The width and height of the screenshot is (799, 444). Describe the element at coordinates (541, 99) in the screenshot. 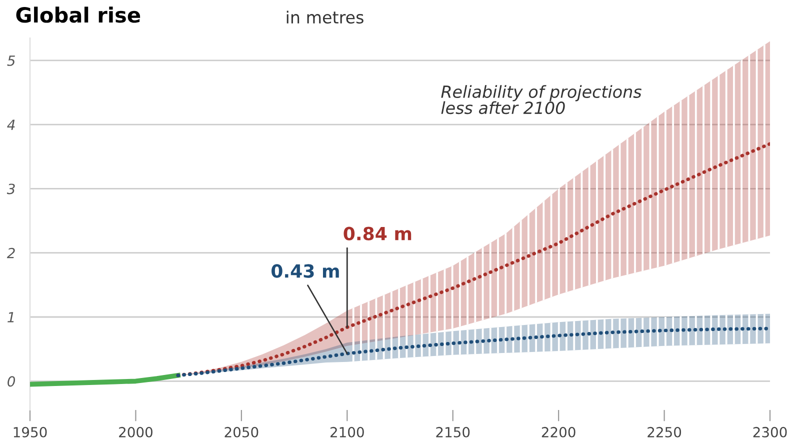

I see `annotation: Reliability of projections less after 2100` at that location.